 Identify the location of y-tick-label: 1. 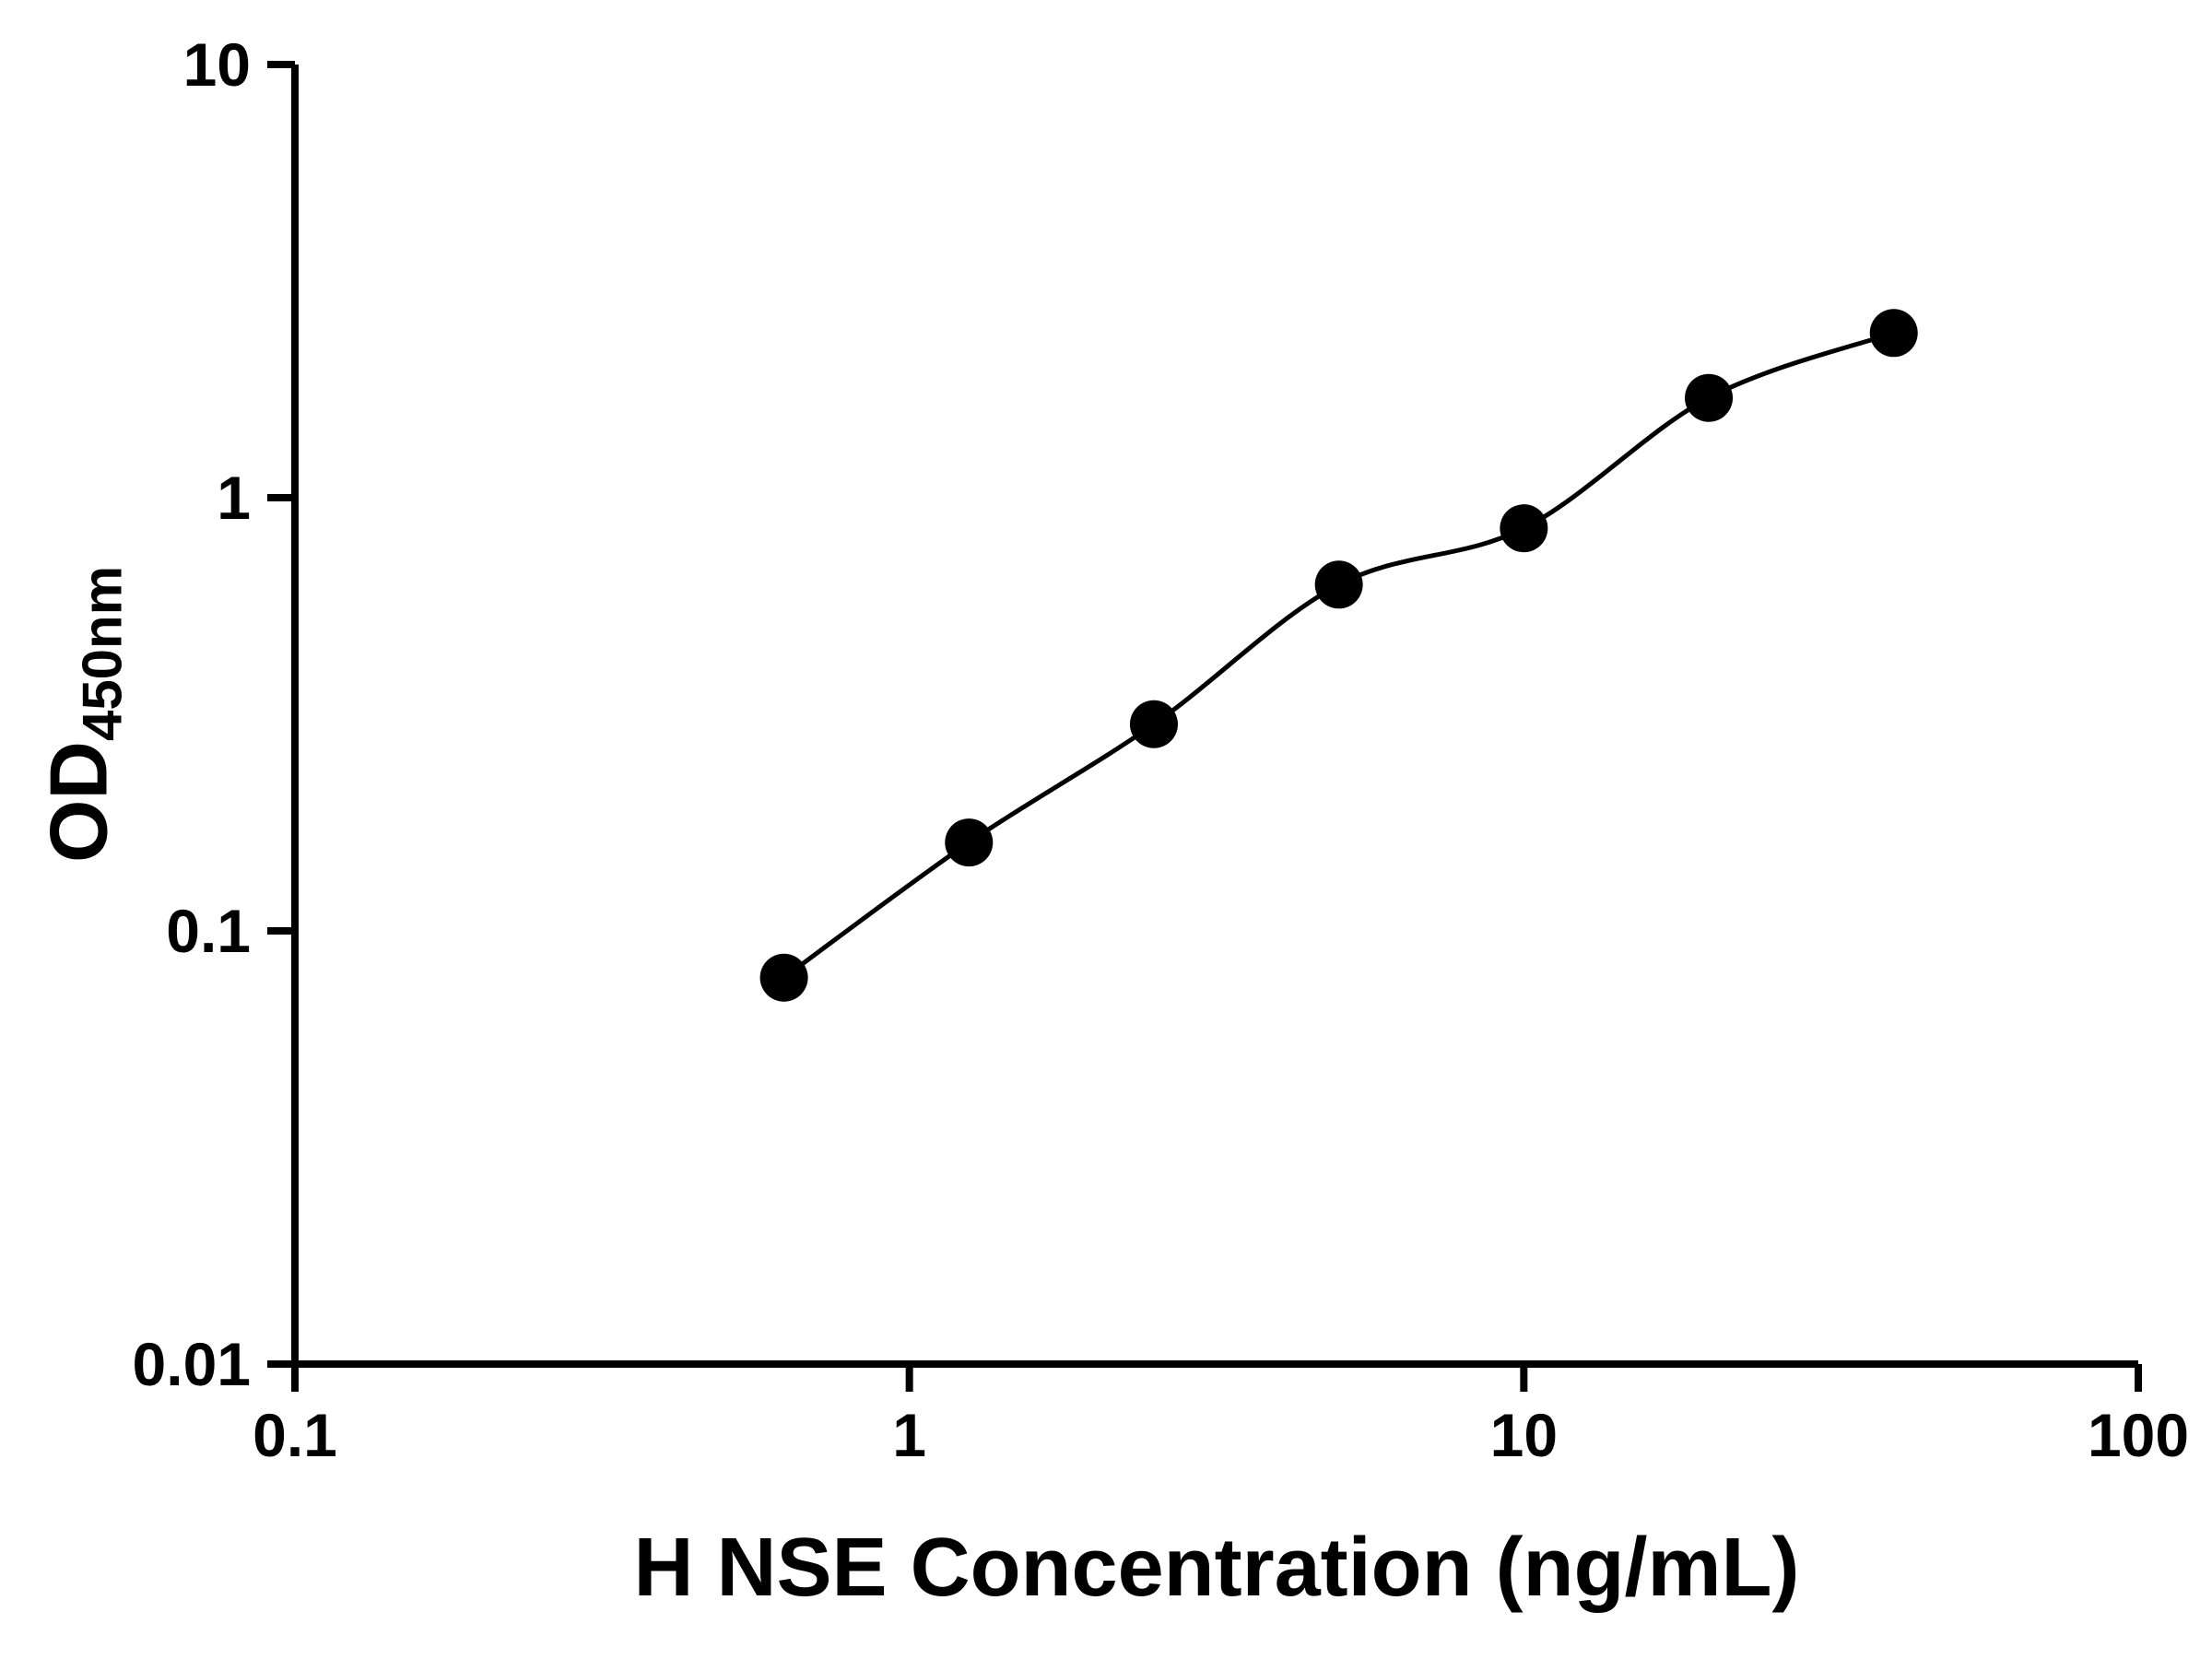
(234, 498).